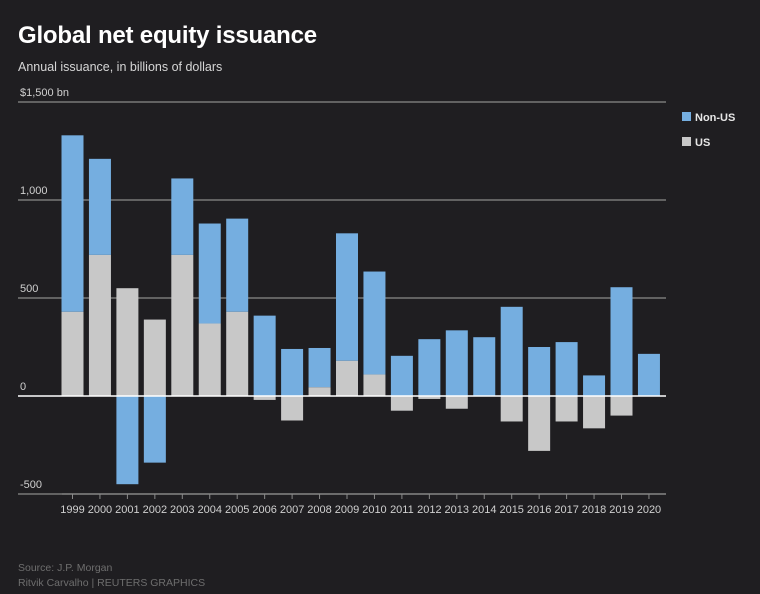 The height and width of the screenshot is (594, 760). What do you see at coordinates (182, 216) in the screenshot?
I see `bar-nonus-2003` at bounding box center [182, 216].